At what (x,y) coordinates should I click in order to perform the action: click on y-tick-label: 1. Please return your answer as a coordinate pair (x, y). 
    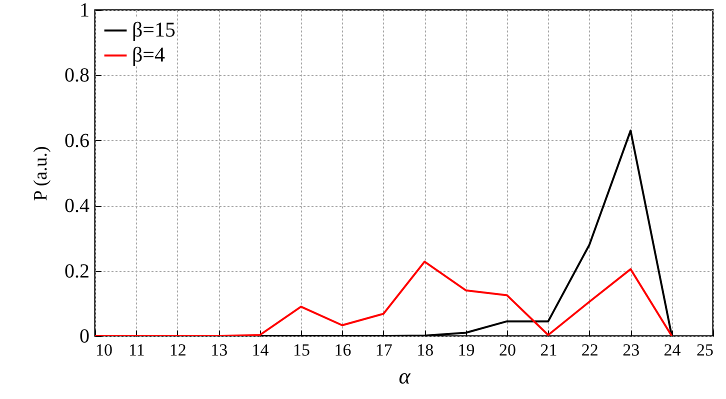
    Looking at the image, I should click on (85, 11).